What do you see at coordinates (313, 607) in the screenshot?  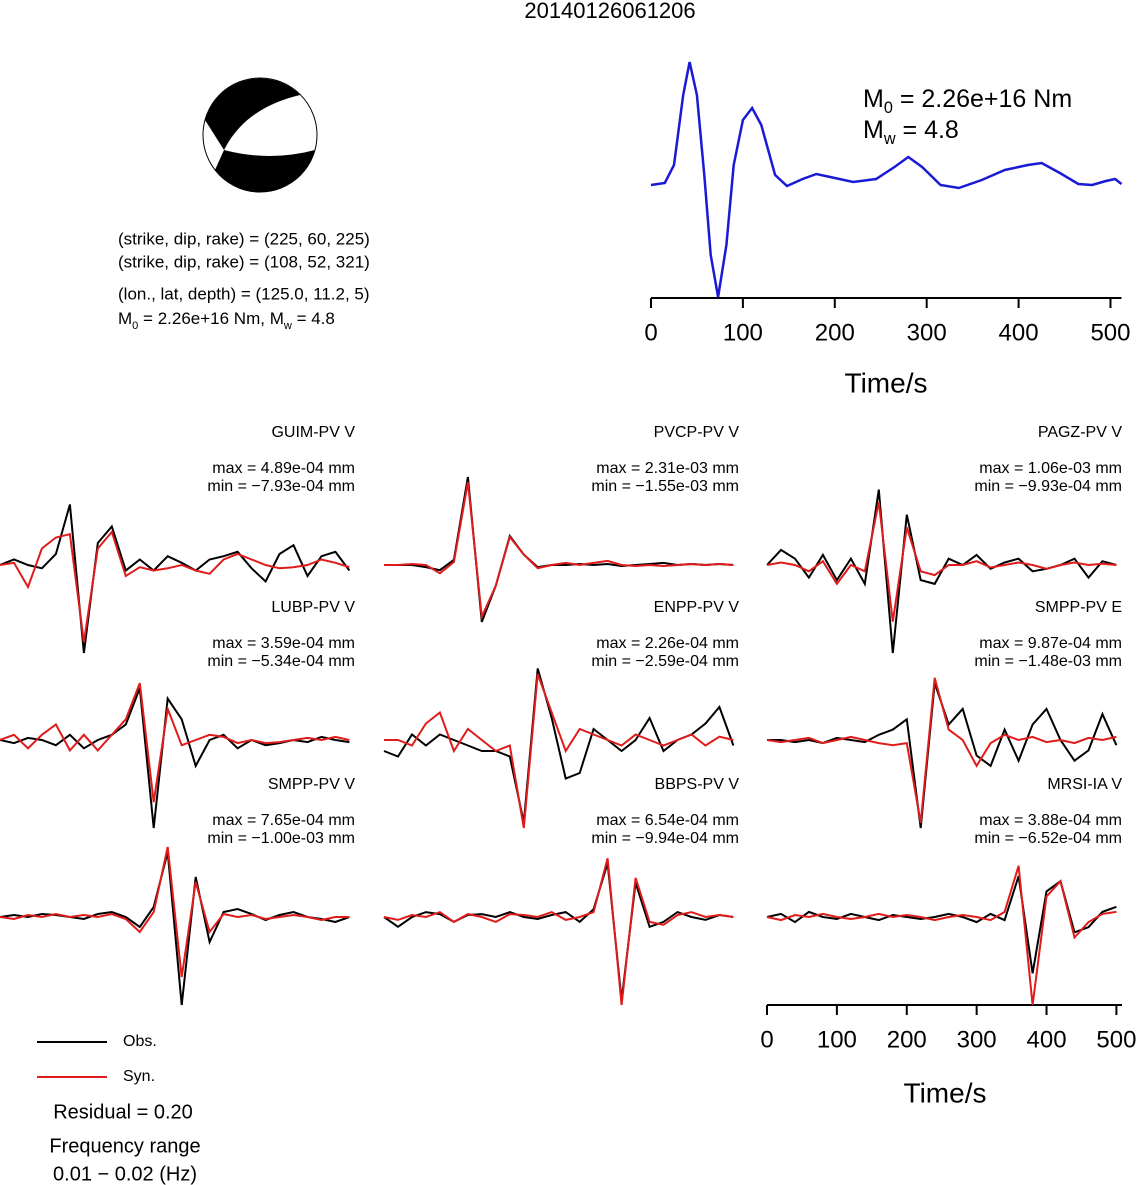 I see `station-name: LUBP-PV V` at bounding box center [313, 607].